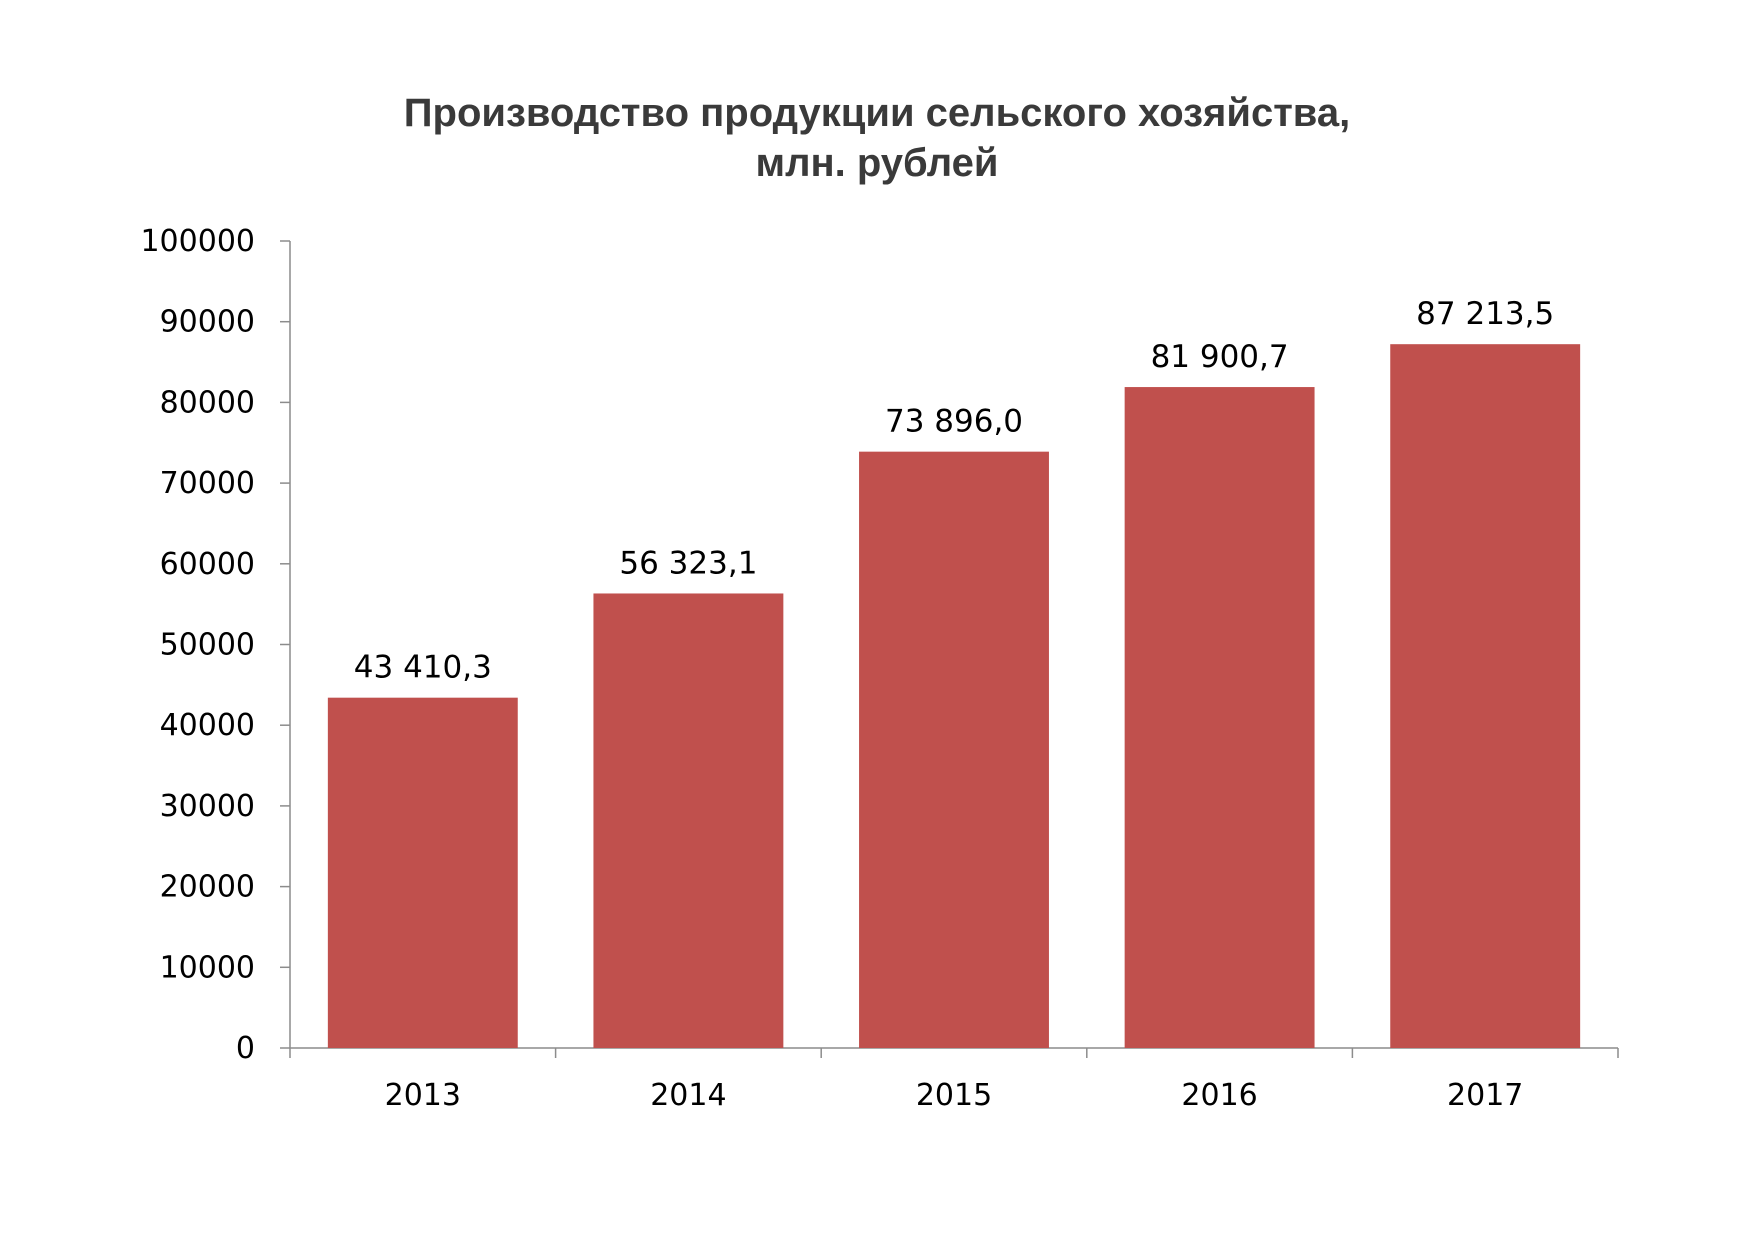  Describe the element at coordinates (207, 483) in the screenshot. I see `y-tick-label: 70000` at that location.